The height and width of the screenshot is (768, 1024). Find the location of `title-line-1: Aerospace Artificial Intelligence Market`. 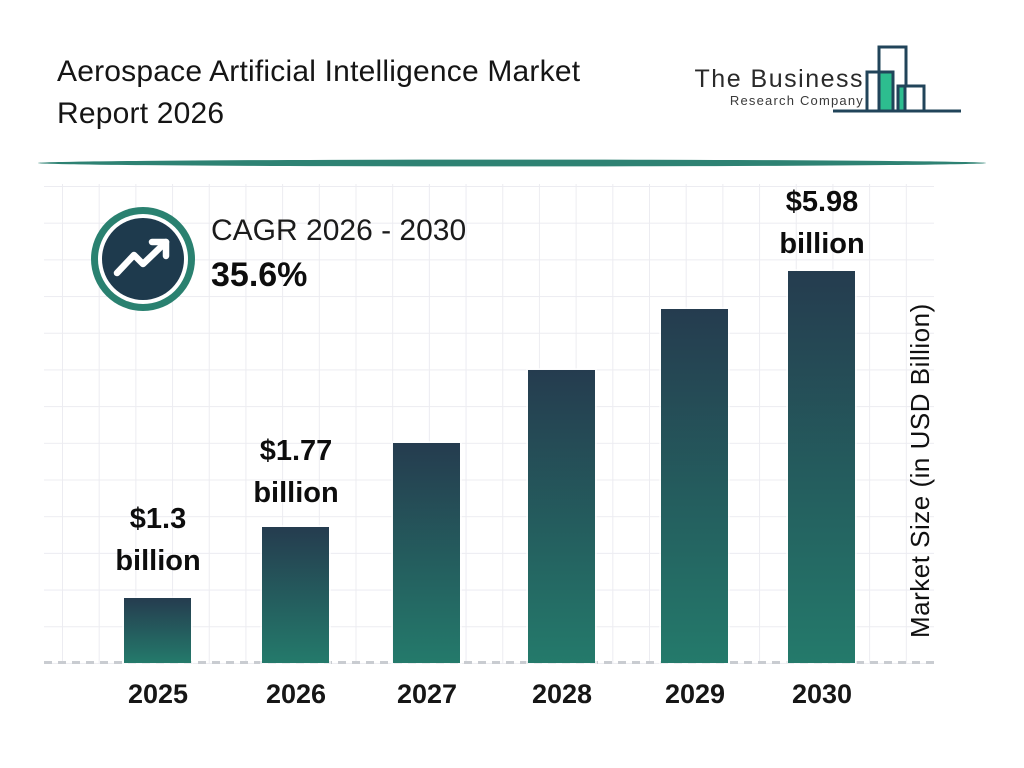

title-line-1: Aerospace Artificial Intelligence Market is located at coordinates (319, 71).